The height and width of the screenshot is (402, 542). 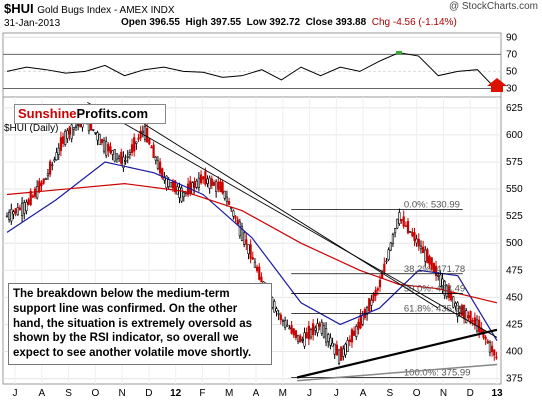 What do you see at coordinates (470, 393) in the screenshot?
I see `x-tick-label: D` at bounding box center [470, 393].